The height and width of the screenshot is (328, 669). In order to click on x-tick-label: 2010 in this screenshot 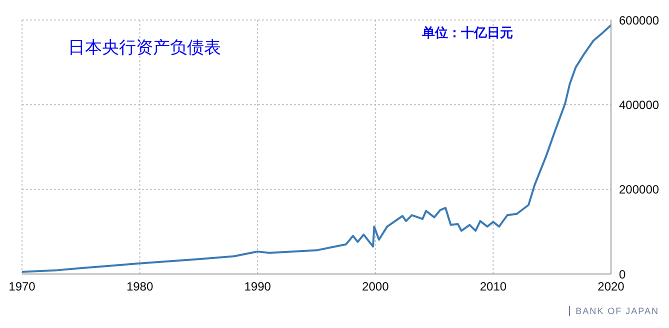, I will do `click(493, 287)`.